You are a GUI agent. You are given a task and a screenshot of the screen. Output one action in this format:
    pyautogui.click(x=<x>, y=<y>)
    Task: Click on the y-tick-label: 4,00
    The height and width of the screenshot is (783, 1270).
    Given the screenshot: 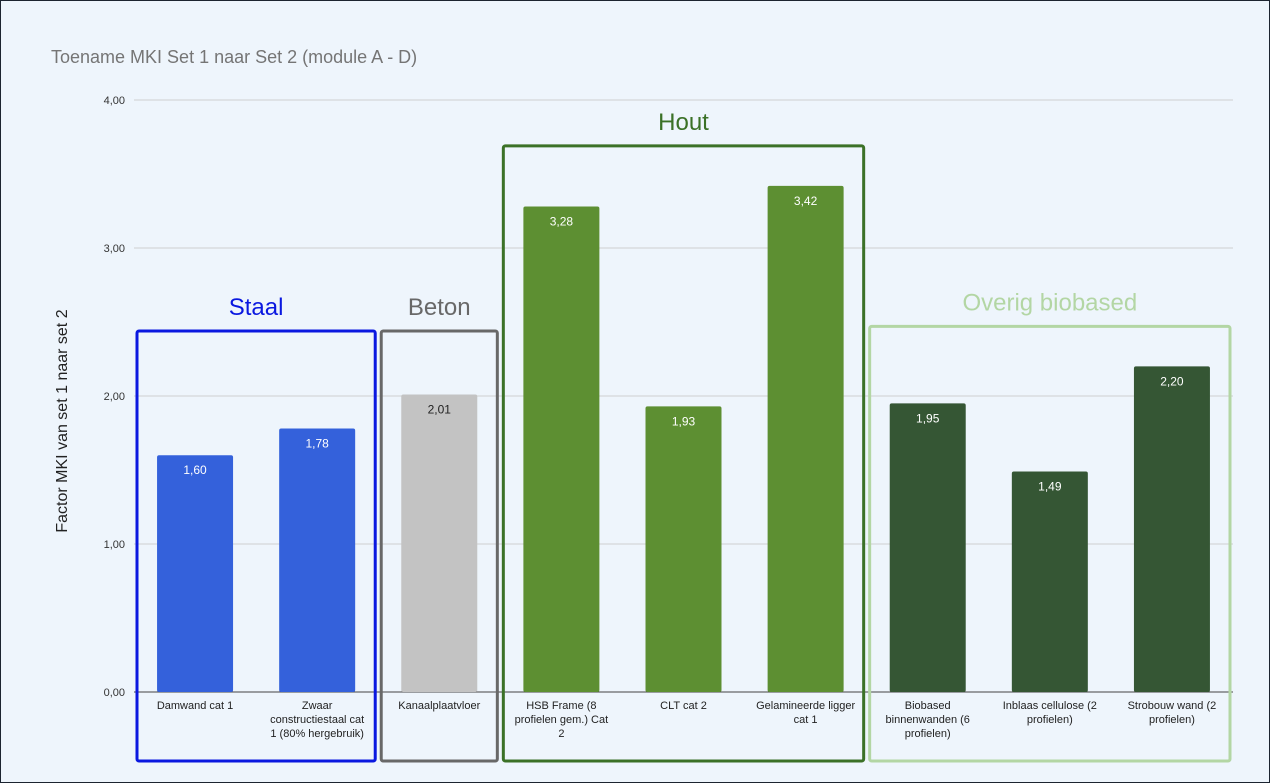 What is the action you would take?
    pyautogui.click(x=114, y=101)
    